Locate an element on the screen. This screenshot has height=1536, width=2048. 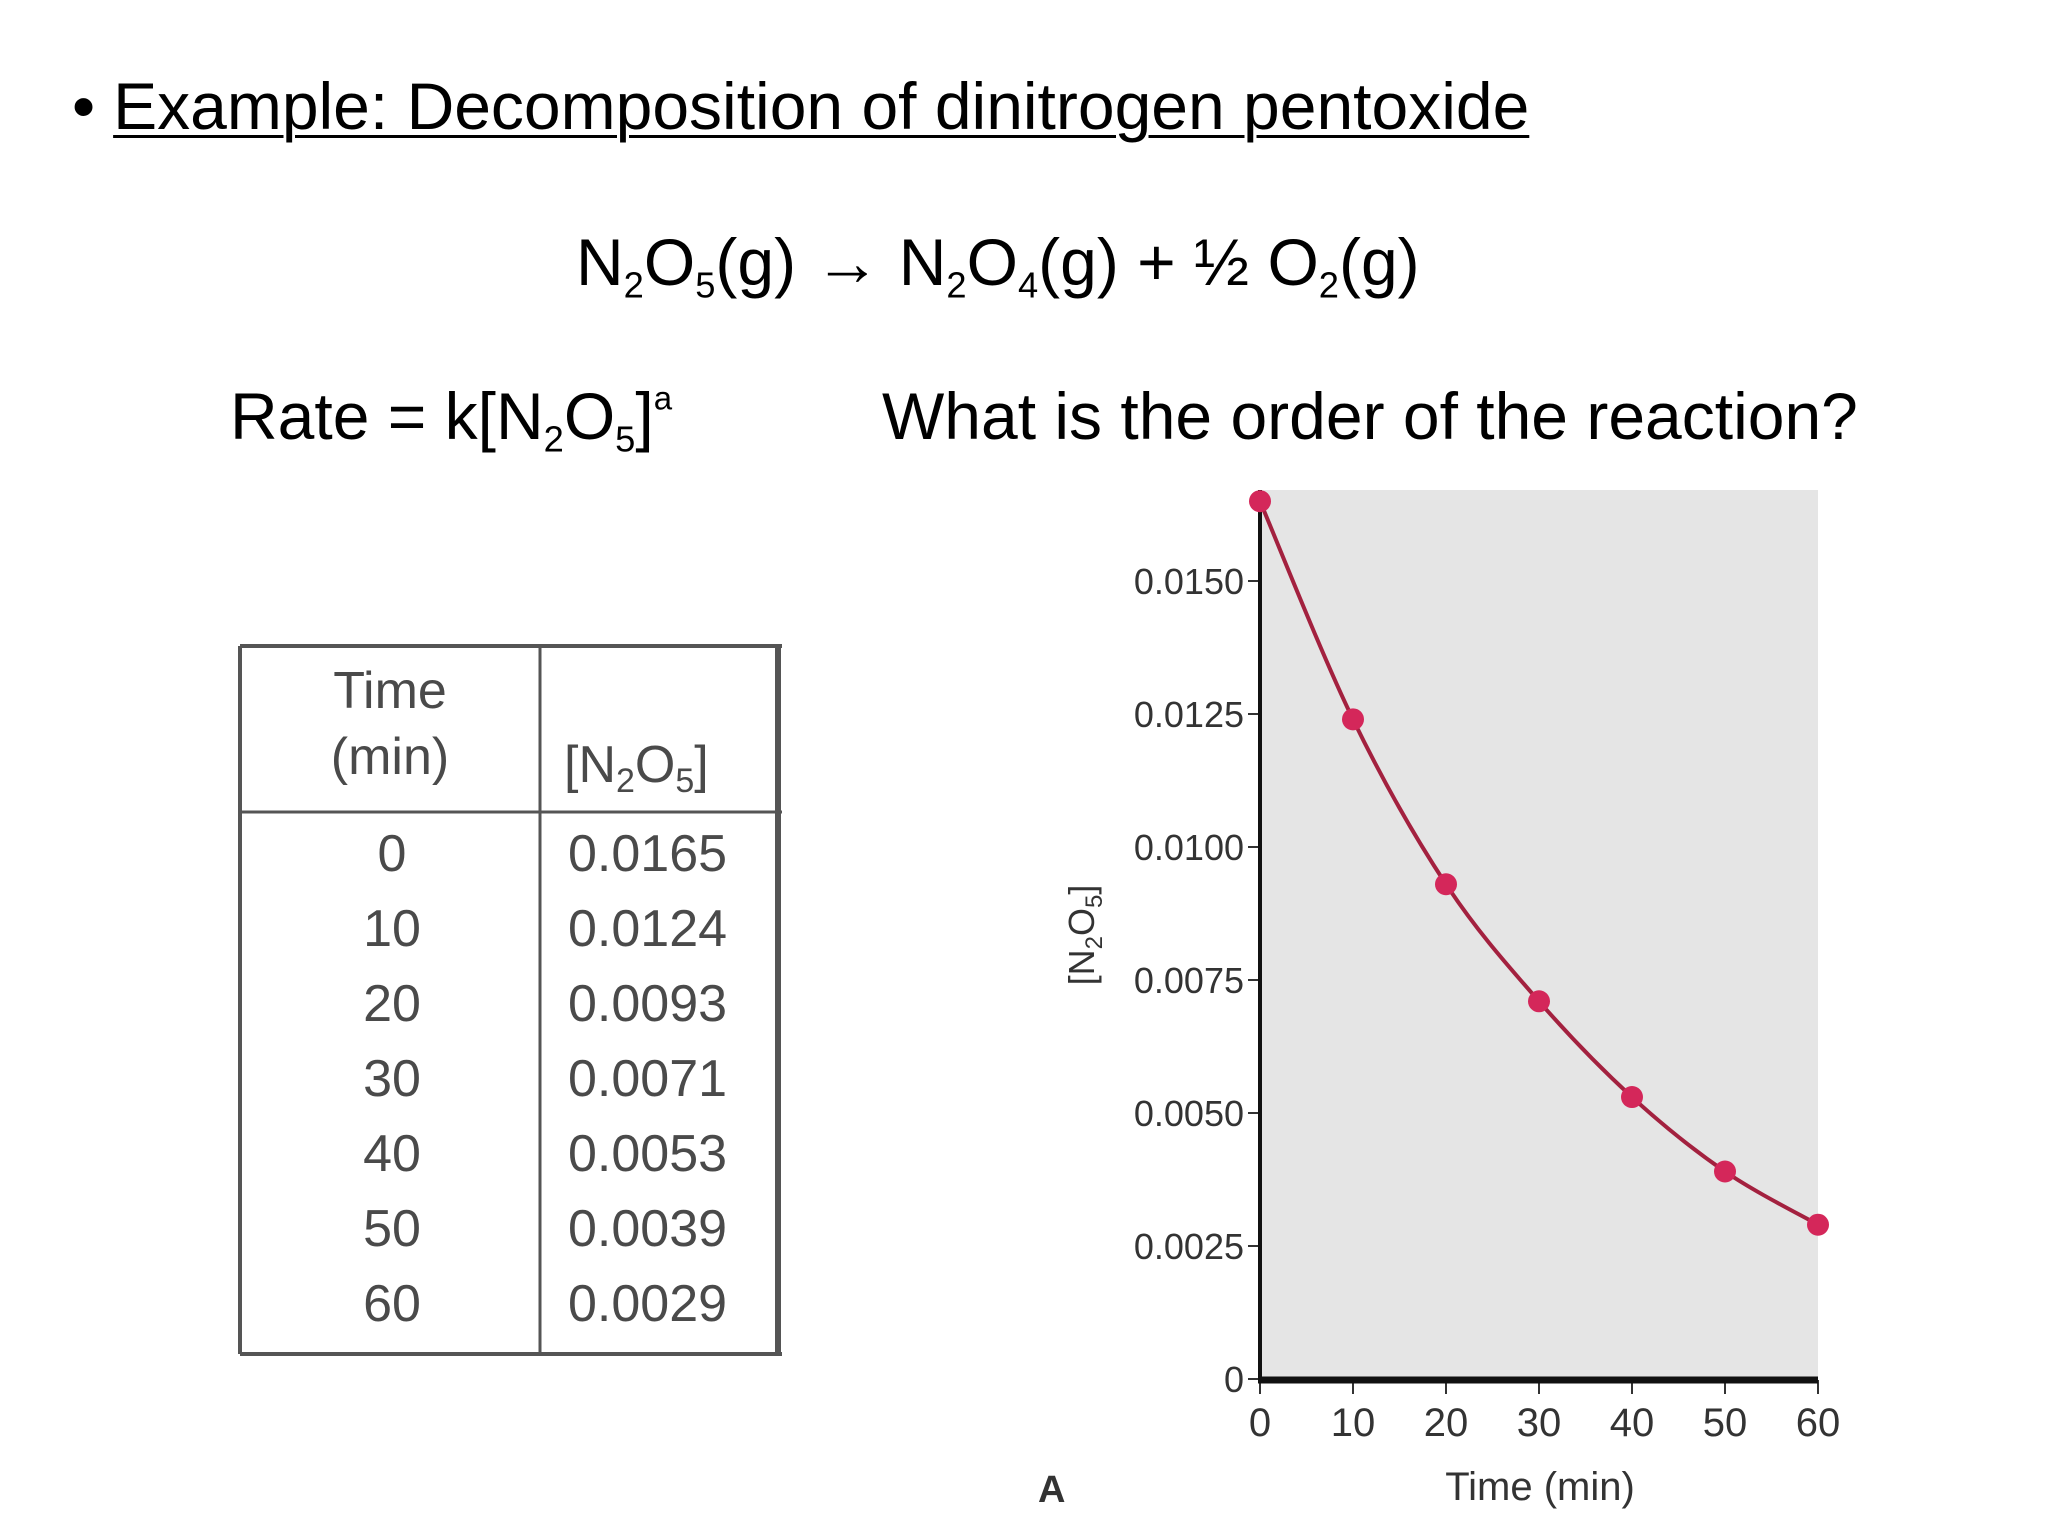
table-header-time-line1: Time is located at coordinates (390, 691).